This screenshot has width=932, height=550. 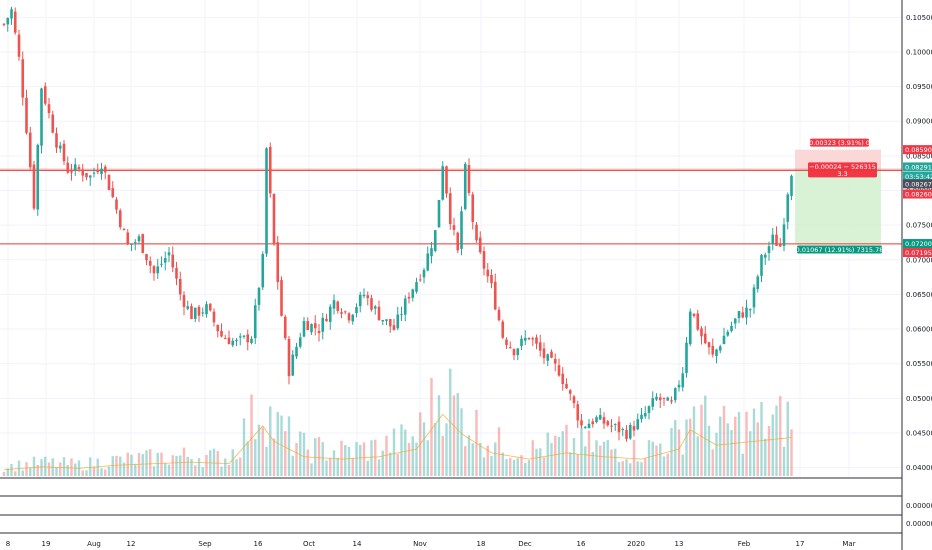 What do you see at coordinates (94, 544) in the screenshot?
I see `time-tick-label: Aug` at bounding box center [94, 544].